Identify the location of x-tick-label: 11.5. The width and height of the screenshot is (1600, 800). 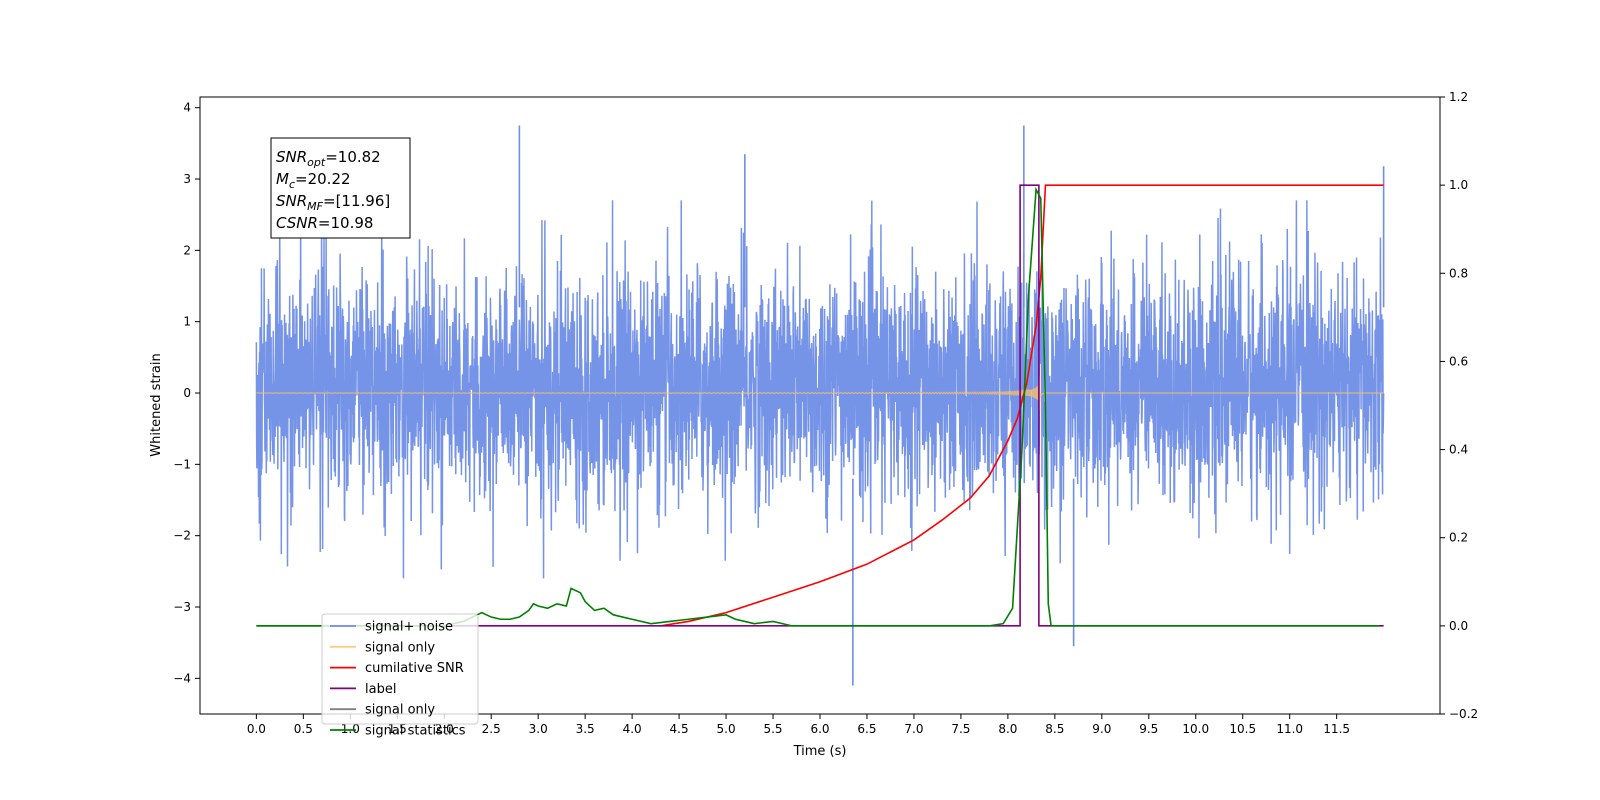
(1336, 729).